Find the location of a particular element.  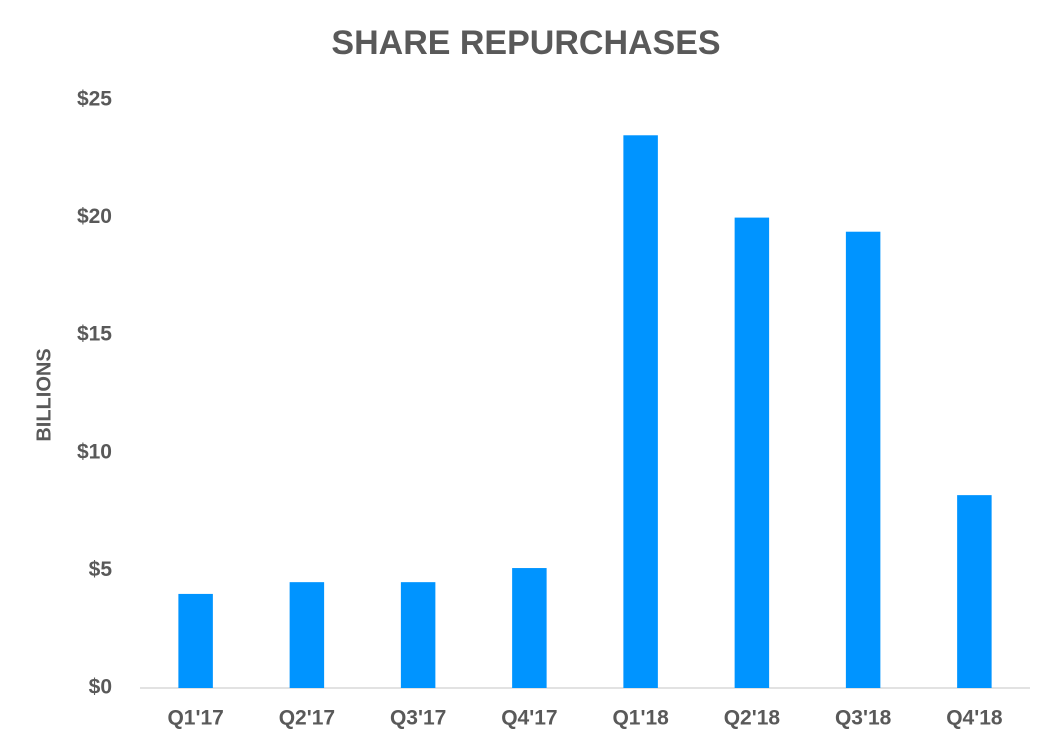

y-tick-label: $5 is located at coordinates (101, 569).